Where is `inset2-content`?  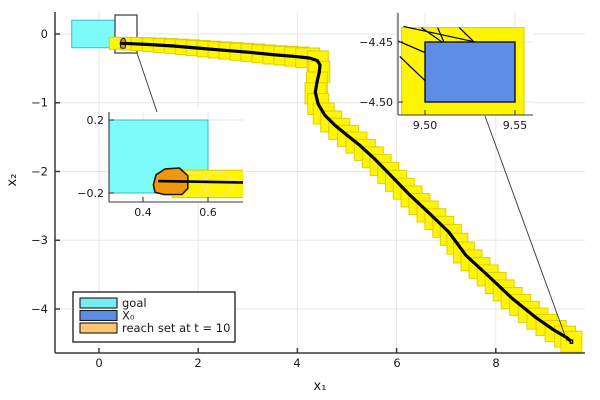
inset2-content is located at coordinates (461, 70).